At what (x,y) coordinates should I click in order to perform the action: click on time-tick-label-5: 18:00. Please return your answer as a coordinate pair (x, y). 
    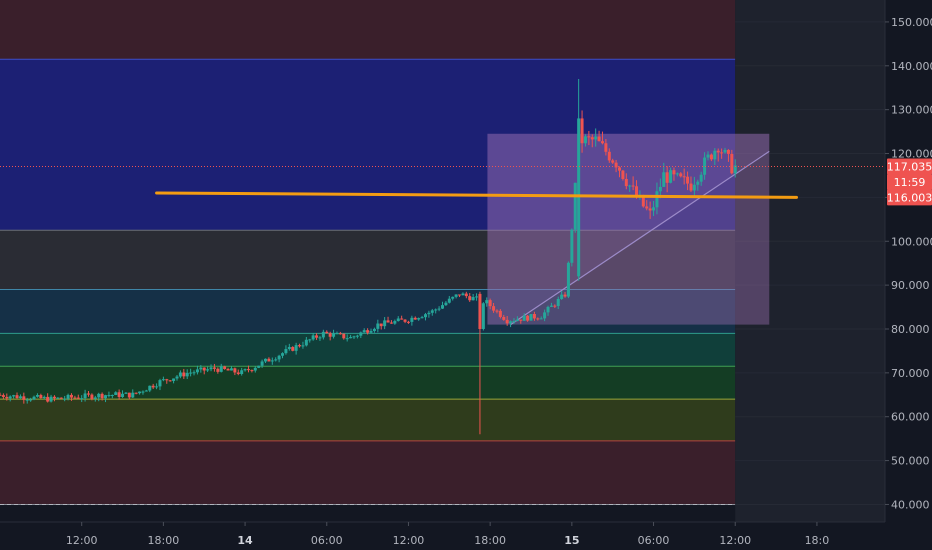
    Looking at the image, I should click on (490, 540).